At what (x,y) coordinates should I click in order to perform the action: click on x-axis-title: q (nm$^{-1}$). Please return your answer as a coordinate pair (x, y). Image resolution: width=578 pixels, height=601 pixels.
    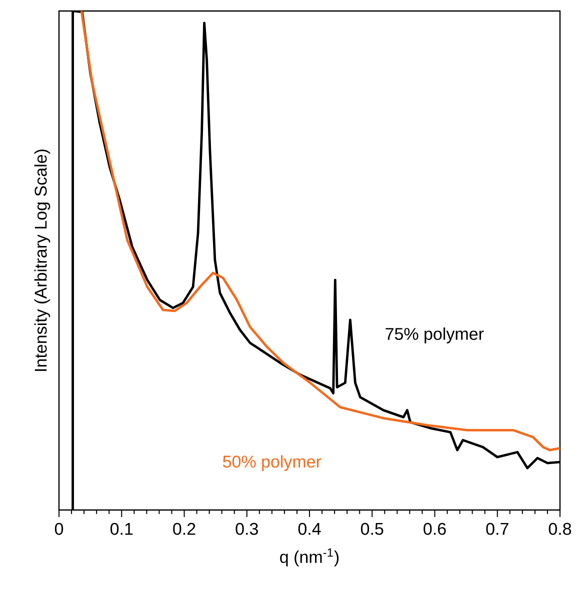
    Looking at the image, I should click on (309, 557).